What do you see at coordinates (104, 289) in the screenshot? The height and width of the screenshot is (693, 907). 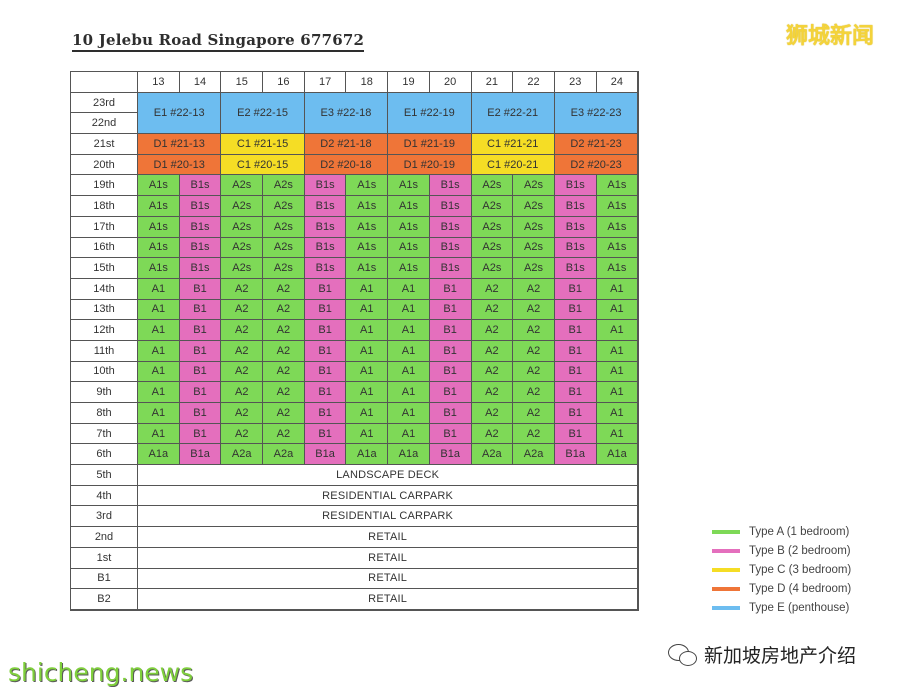 I see `floor-label: 14th` at bounding box center [104, 289].